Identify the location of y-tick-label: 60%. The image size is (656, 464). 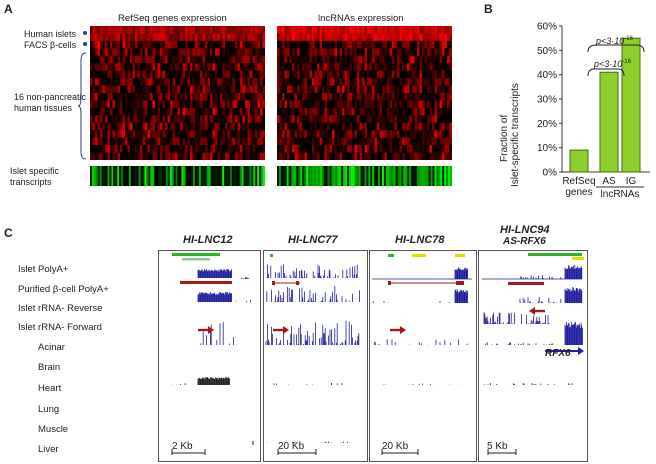
(547, 27).